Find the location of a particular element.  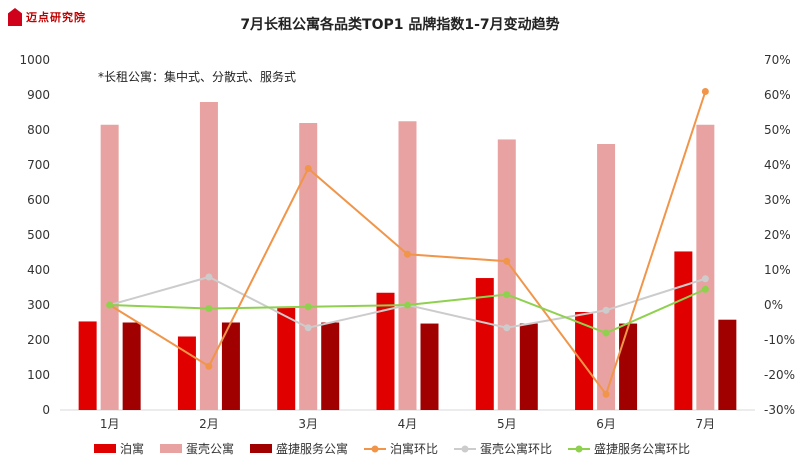

y-left-tick-label: 500 is located at coordinates (38, 235).